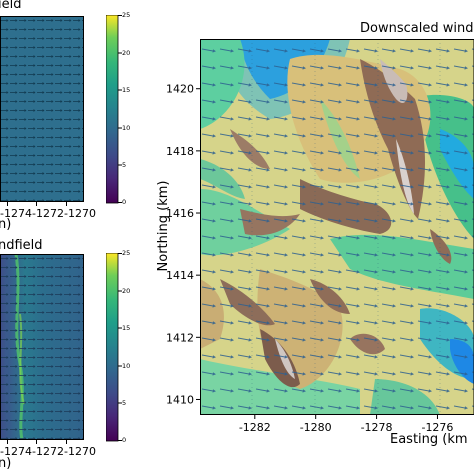 This screenshot has width=474, height=474. Describe the element at coordinates (114, 347) in the screenshot. I see `bottom-left-colorbar` at that location.